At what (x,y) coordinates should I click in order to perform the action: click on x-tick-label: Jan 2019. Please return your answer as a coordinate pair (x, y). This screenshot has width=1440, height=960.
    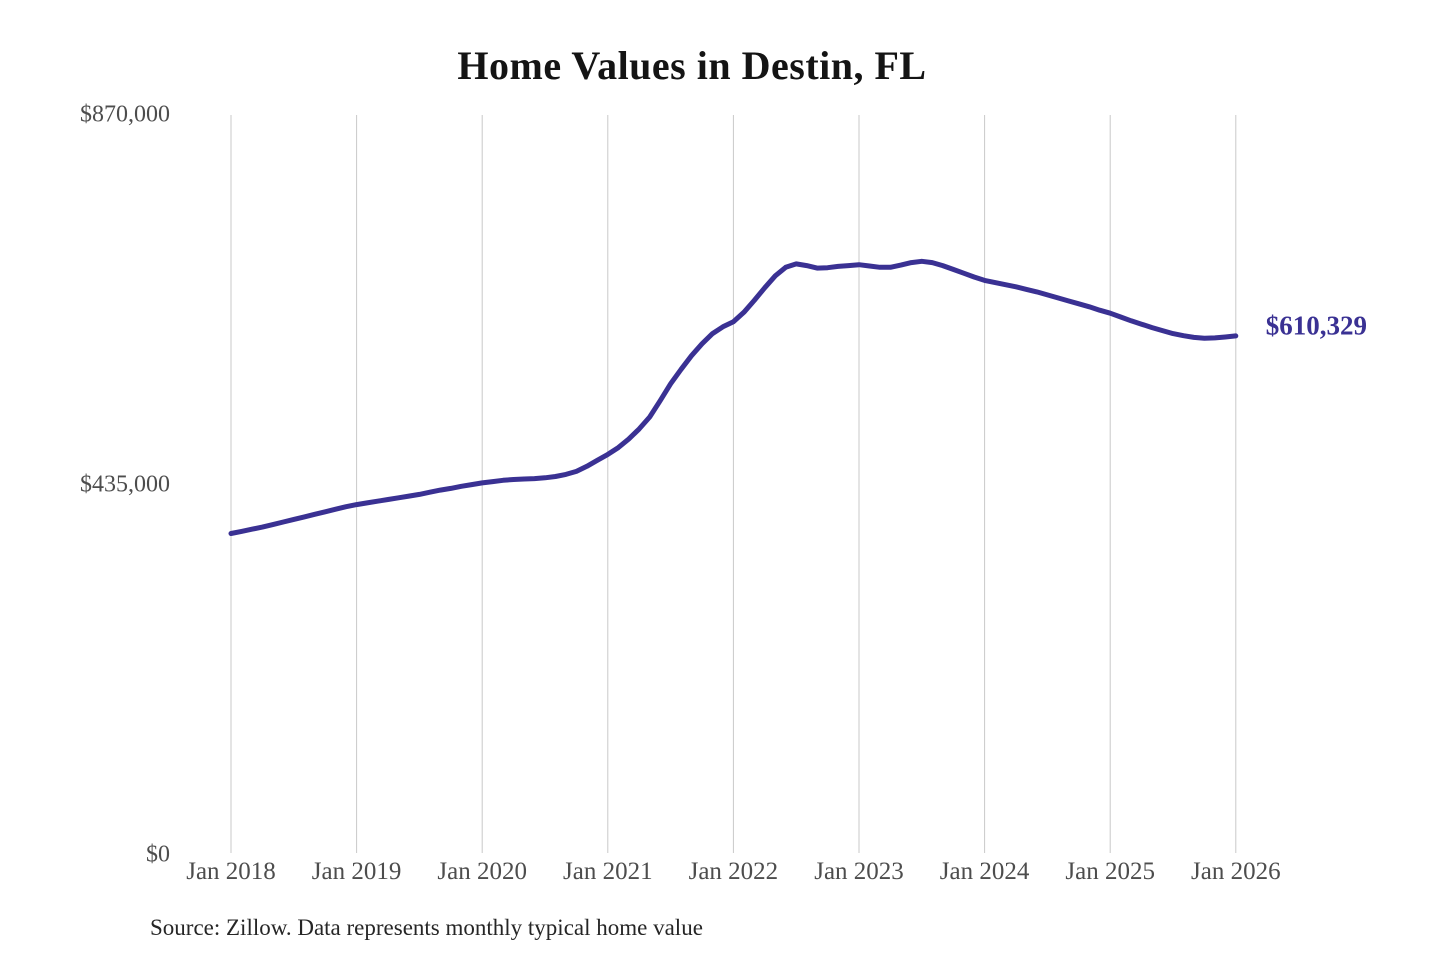
    Looking at the image, I should click on (356, 871).